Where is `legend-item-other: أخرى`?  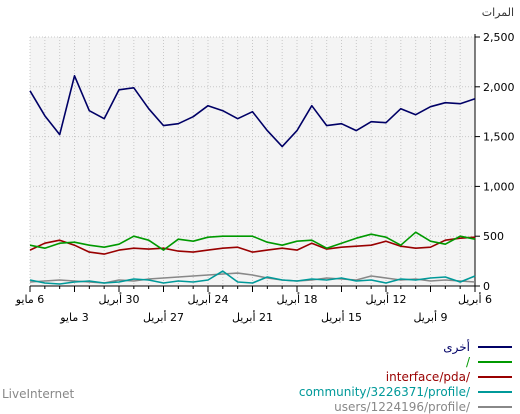 legend-item-other: أخرى is located at coordinates (405, 346).